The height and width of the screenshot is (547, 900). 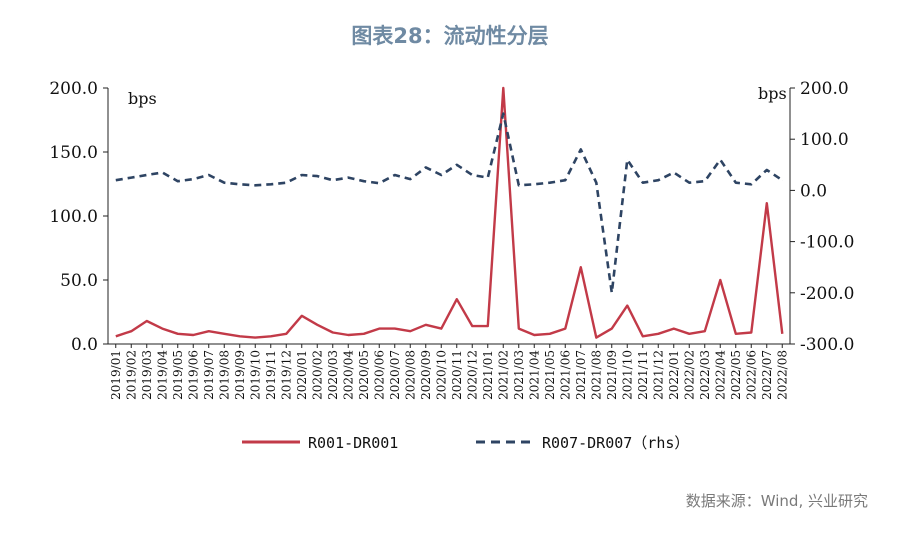 I want to click on x-tick-label: 2020/07, so click(x=395, y=375).